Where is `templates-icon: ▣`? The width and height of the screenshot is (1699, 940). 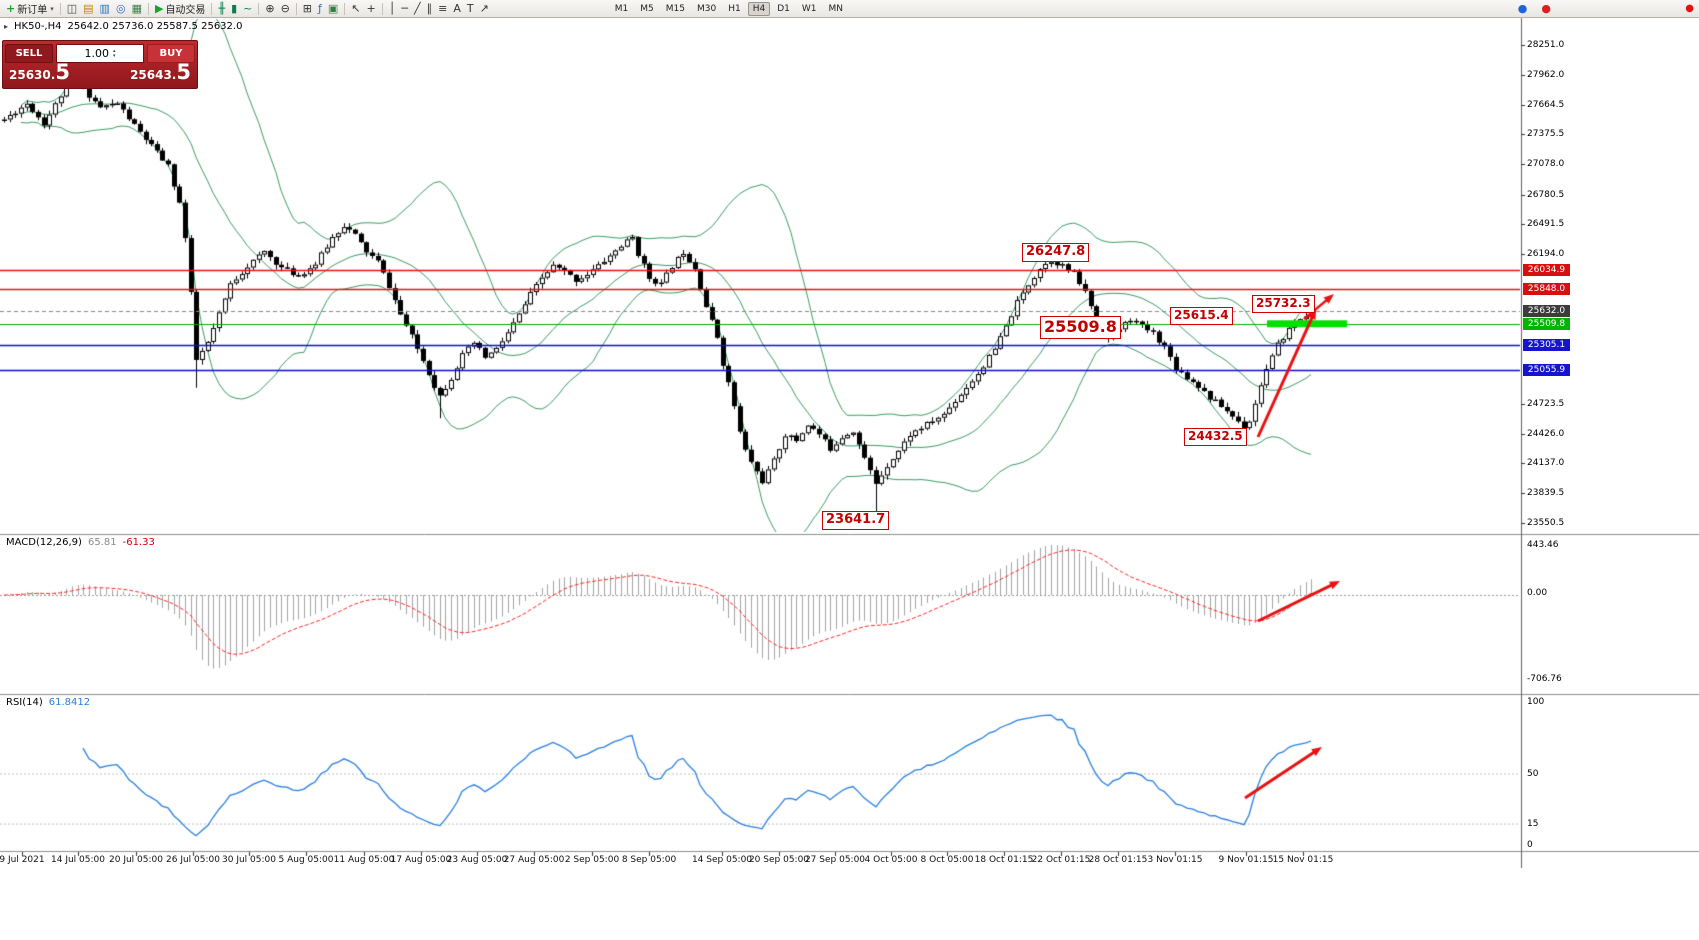 templates-icon: ▣ is located at coordinates (333, 8).